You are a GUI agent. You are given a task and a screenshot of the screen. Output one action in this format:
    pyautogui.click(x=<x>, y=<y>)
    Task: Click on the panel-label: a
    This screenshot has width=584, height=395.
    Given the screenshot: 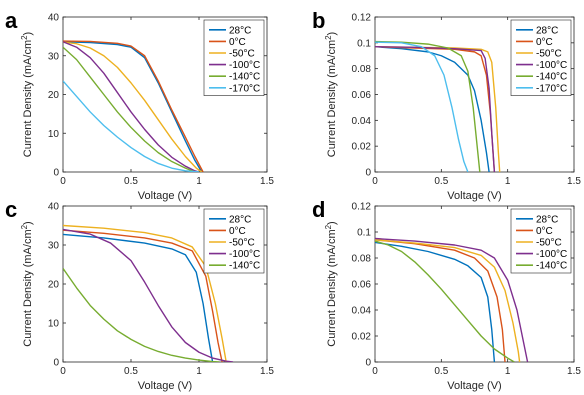 What is the action you would take?
    pyautogui.click(x=11, y=20)
    